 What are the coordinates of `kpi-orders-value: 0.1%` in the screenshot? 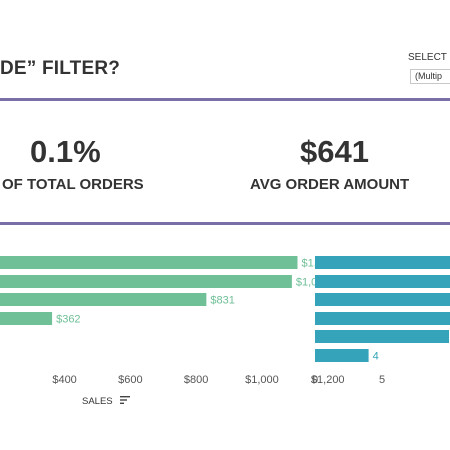 It's located at (65, 151).